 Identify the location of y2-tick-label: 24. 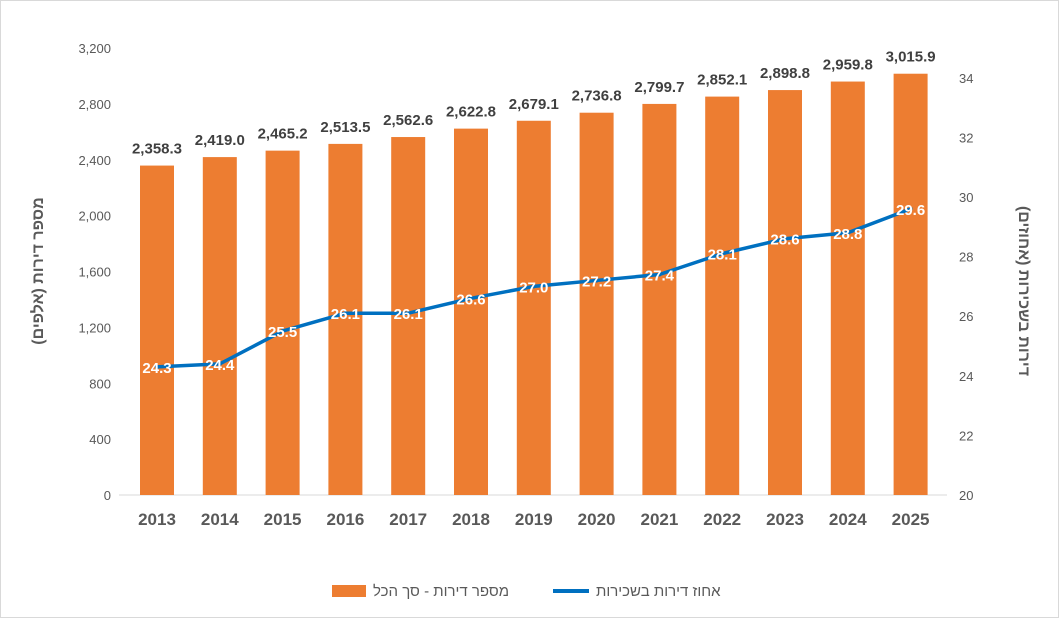
(966, 376).